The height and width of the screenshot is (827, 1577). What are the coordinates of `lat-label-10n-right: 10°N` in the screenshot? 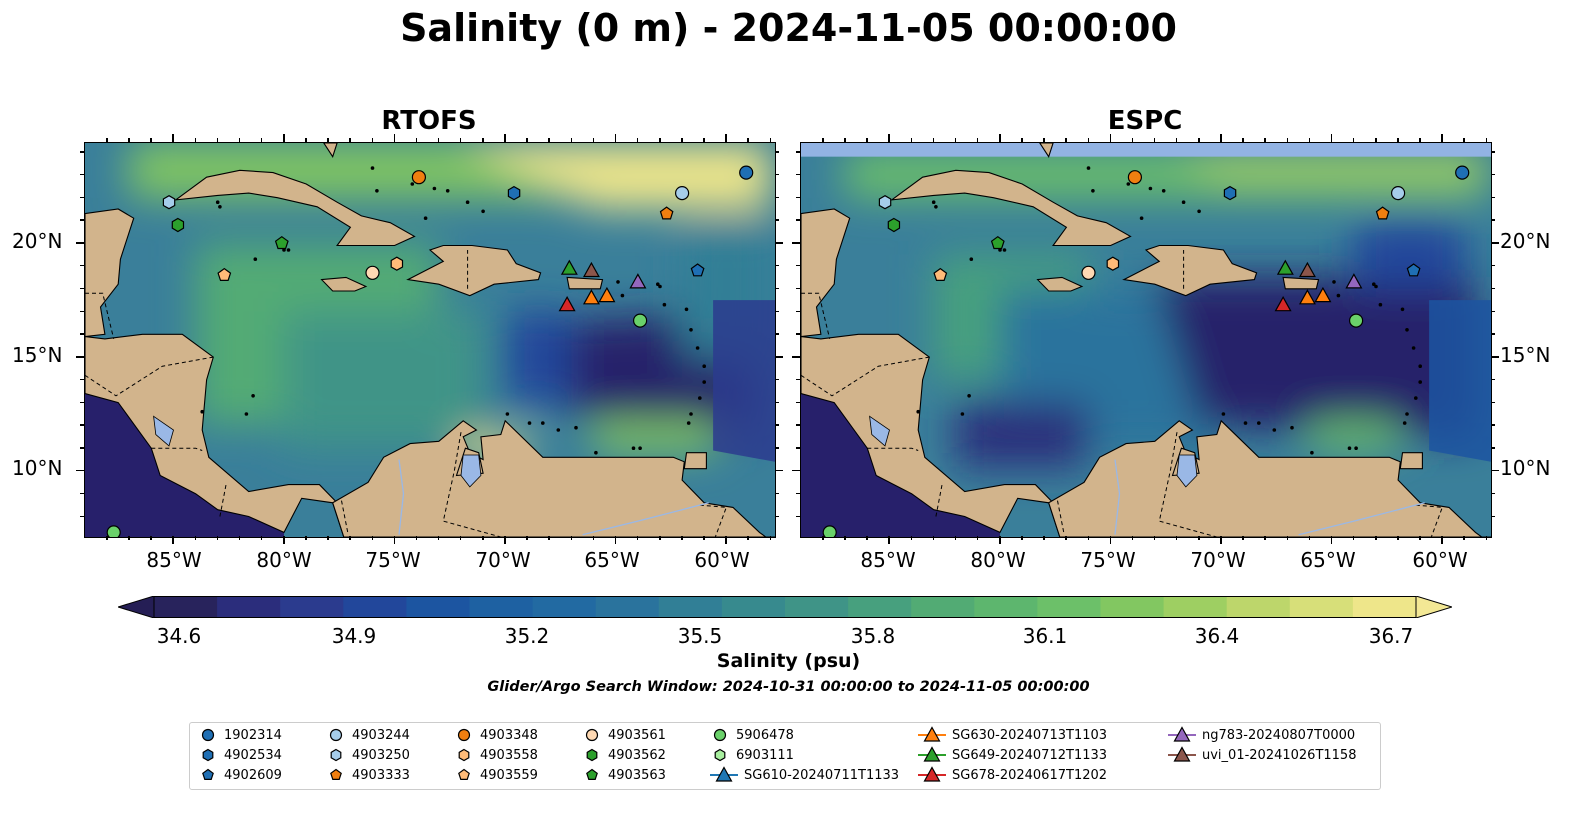 It's located at (1525, 468).